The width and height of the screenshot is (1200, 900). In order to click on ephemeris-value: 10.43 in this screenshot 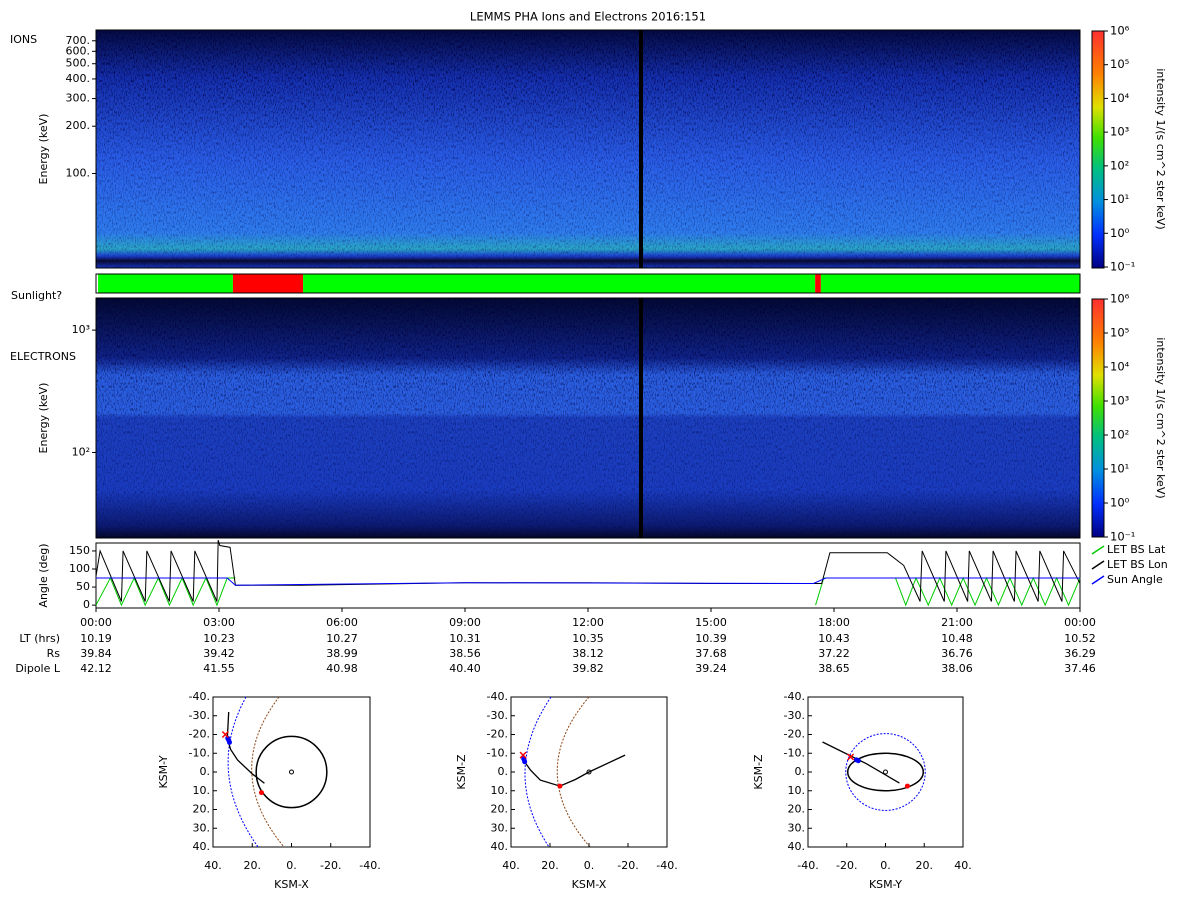, I will do `click(834, 638)`.